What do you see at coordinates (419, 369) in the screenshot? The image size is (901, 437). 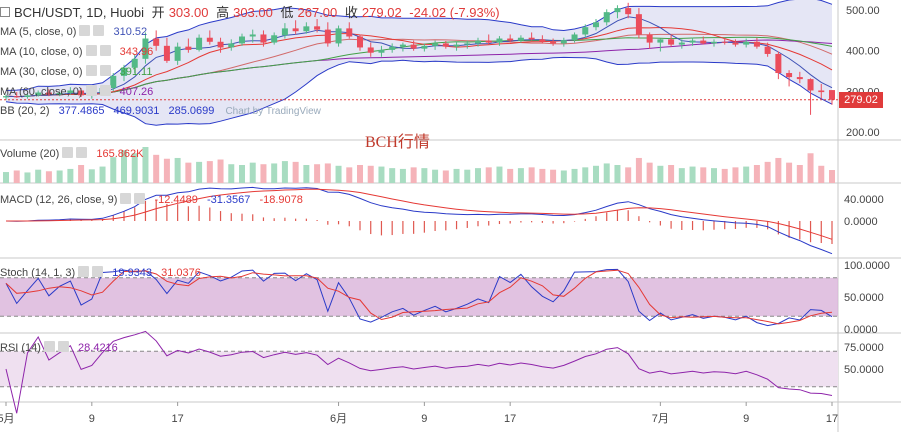 I see `rsi-band-fill` at bounding box center [419, 369].